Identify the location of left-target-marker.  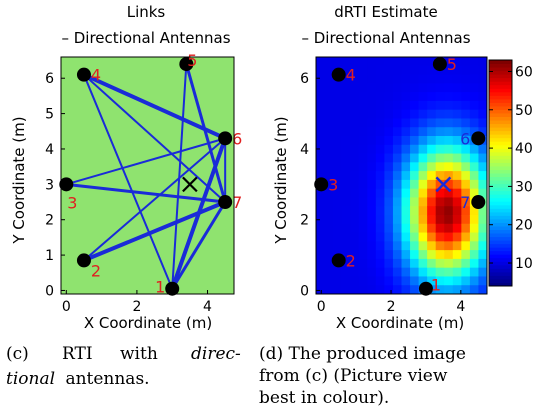
(190, 184).